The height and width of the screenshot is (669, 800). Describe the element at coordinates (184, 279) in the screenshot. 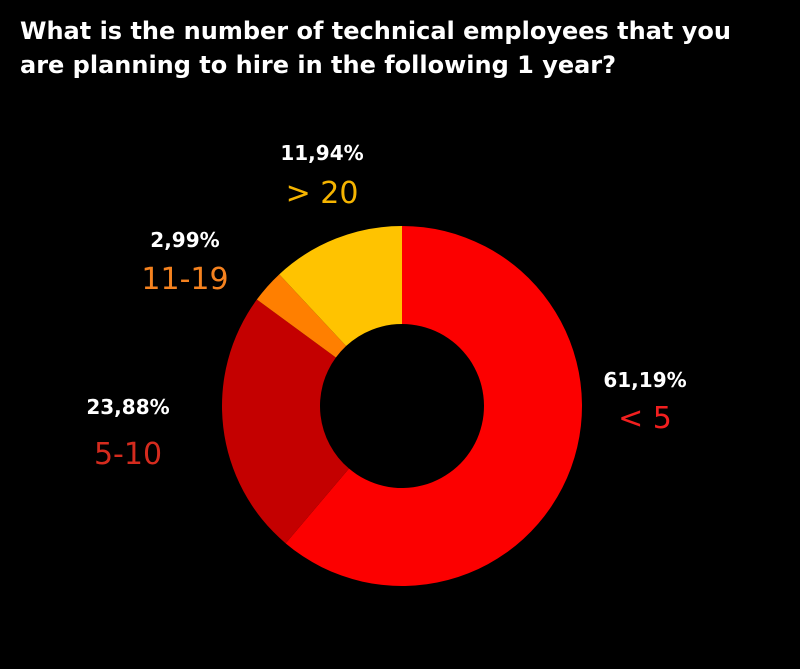

I see `slice-category-label: 11-19` at that location.